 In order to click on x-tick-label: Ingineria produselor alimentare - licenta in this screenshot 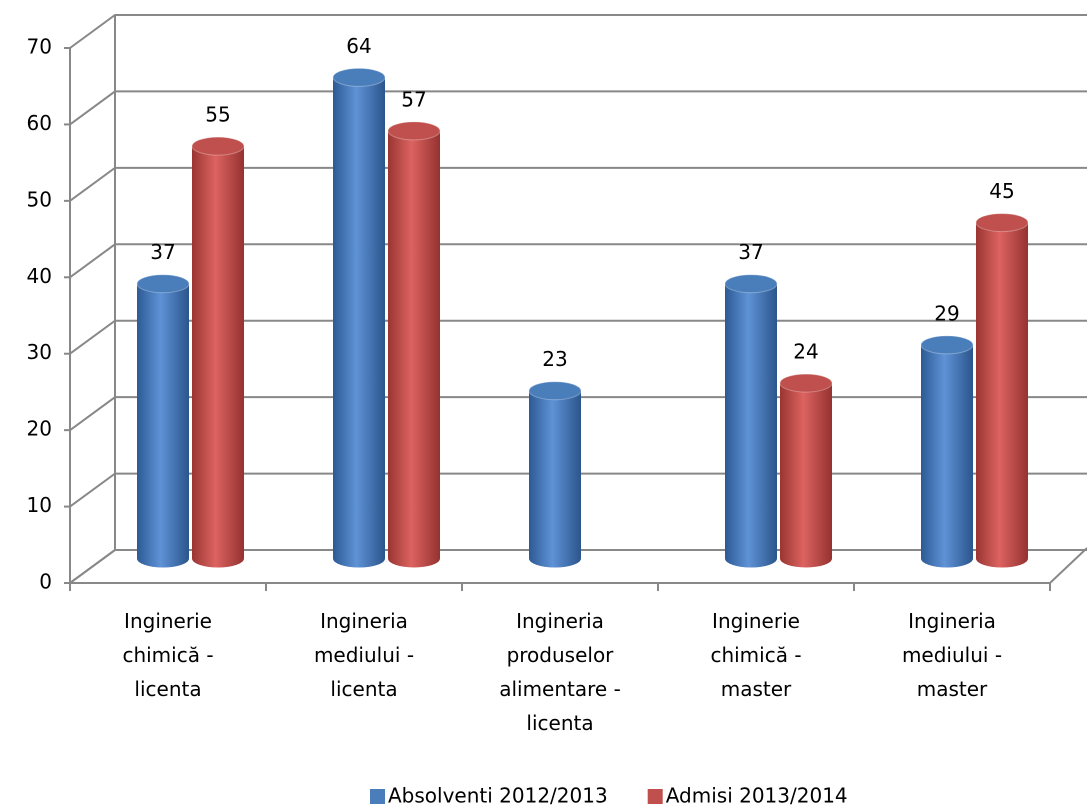, I will do `click(560, 672)`.